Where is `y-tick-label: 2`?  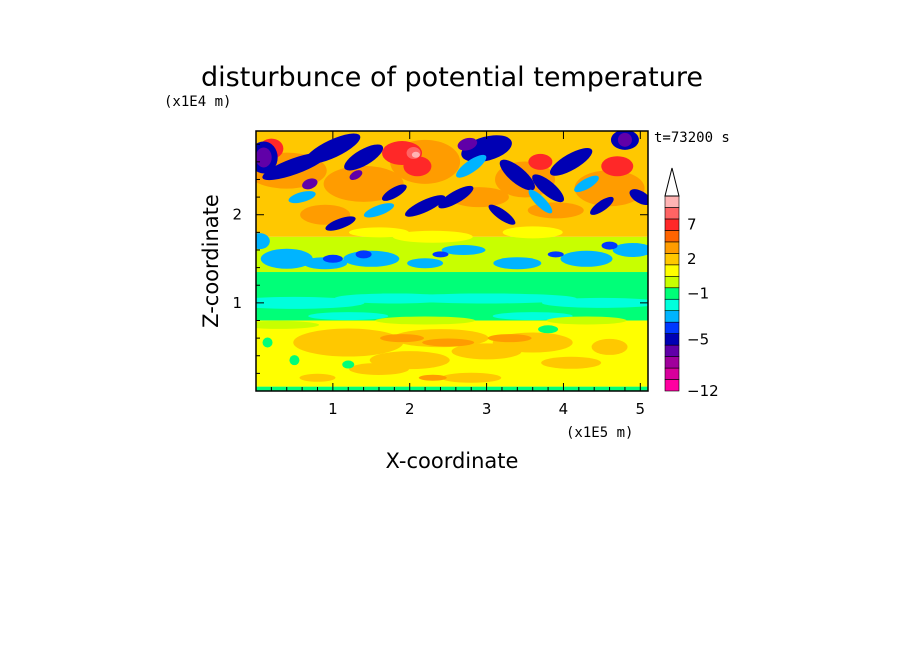 y-tick-label: 2 is located at coordinates (237, 215).